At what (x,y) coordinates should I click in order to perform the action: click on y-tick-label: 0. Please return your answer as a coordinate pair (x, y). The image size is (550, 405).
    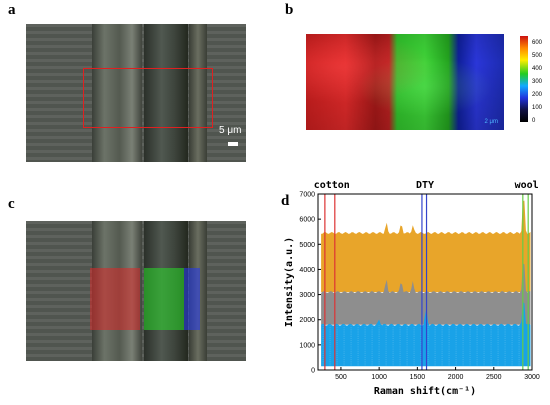
    Looking at the image, I should click on (313, 371).